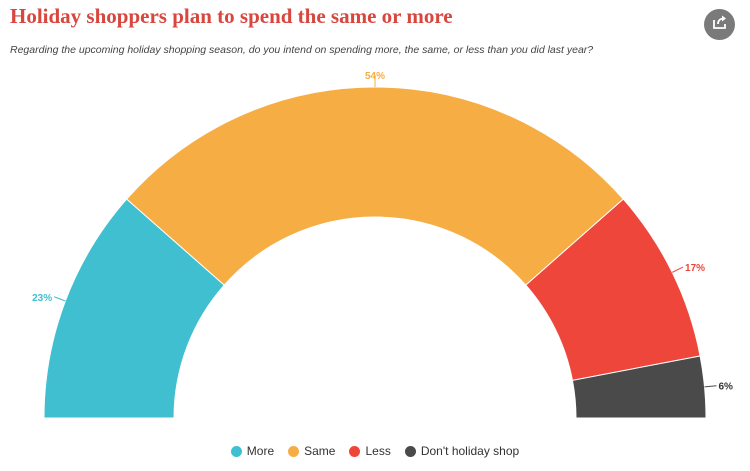 The width and height of the screenshot is (750, 471). Describe the element at coordinates (378, 451) in the screenshot. I see `legend-label: Less` at that location.